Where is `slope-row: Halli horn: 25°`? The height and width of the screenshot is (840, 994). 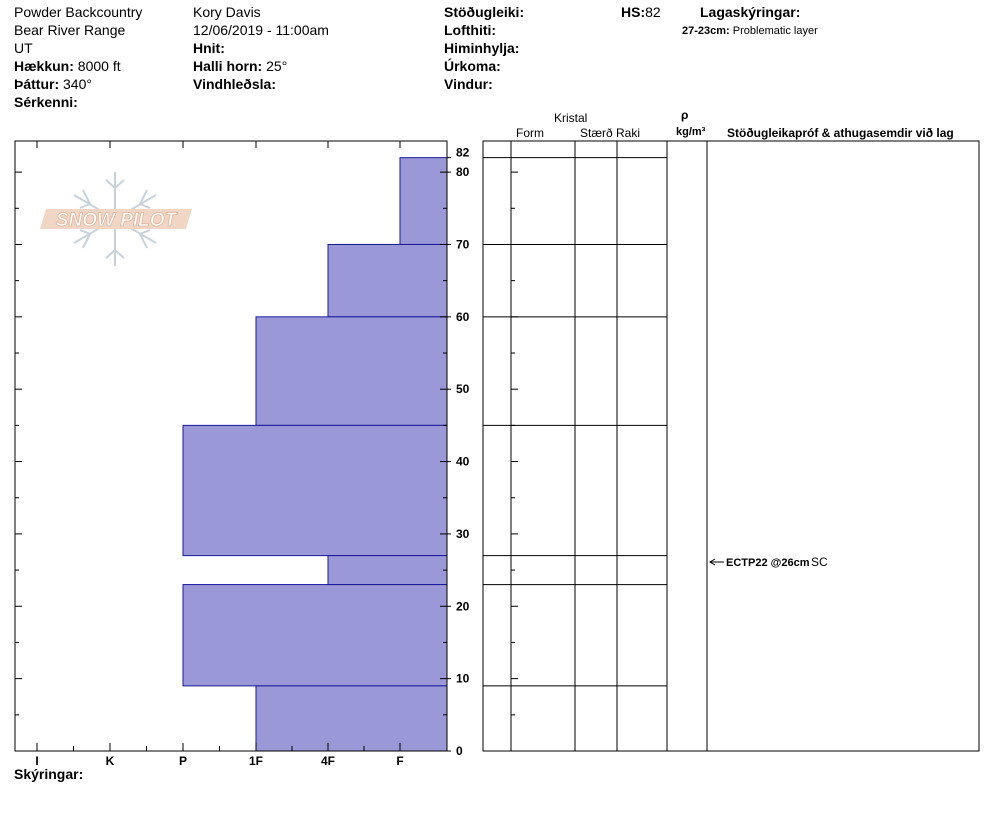
slope-row: Halli horn: 25° is located at coordinates (240, 66).